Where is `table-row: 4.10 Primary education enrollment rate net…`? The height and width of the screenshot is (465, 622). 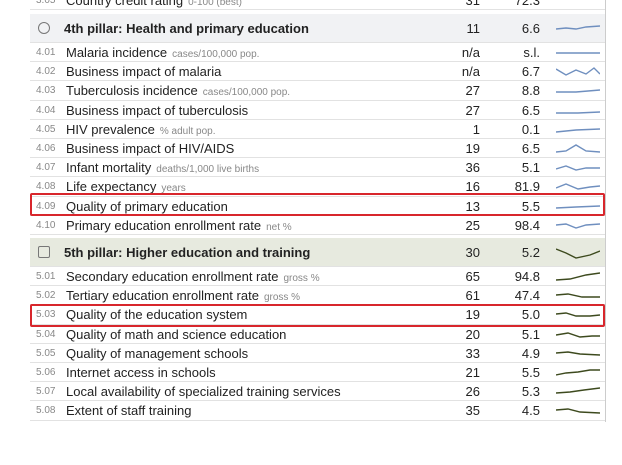 table-row: 4.10 Primary education enrollment rate net… is located at coordinates (318, 225).